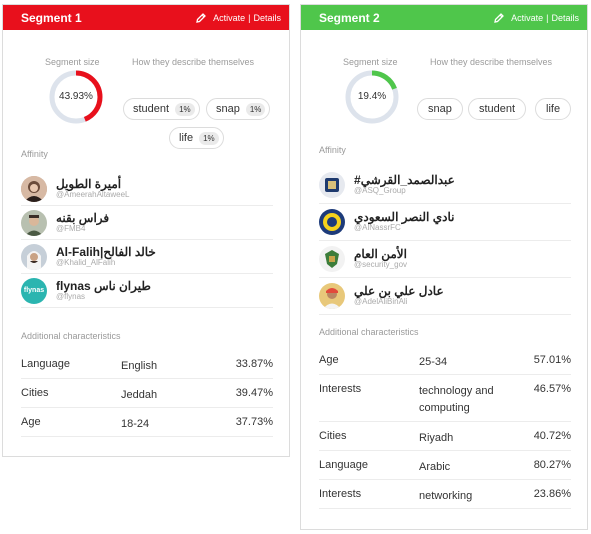 This screenshot has height=534, width=591. What do you see at coordinates (444, 17) in the screenshot?
I see `segment-header: Segment 2 Activate | Details` at bounding box center [444, 17].